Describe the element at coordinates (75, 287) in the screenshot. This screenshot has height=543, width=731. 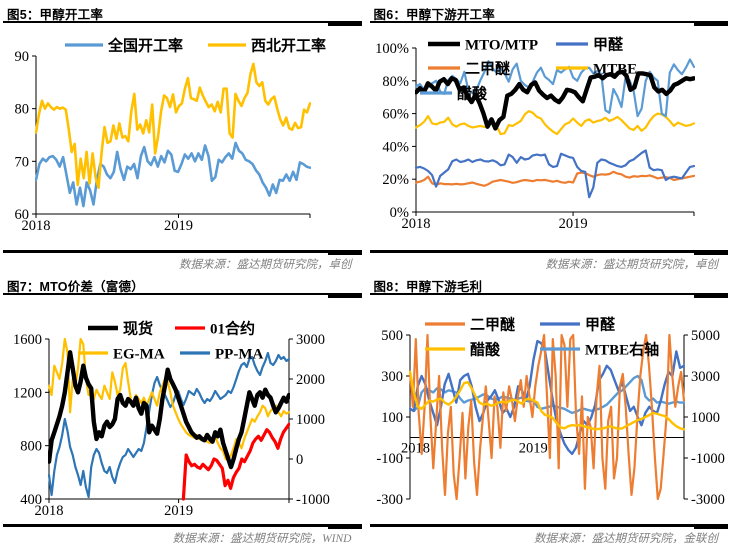
I see `figure7-title: 图7：MTO价差（富德）` at that location.